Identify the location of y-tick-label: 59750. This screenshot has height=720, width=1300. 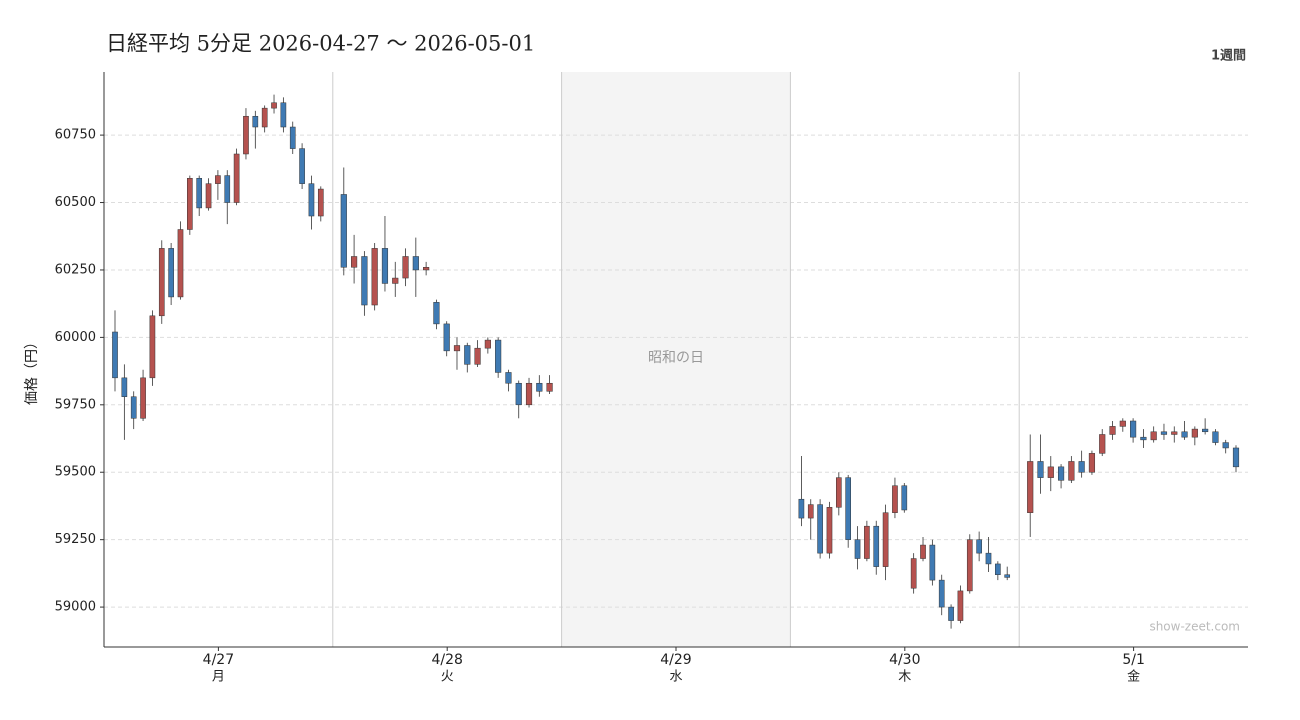
(75, 404).